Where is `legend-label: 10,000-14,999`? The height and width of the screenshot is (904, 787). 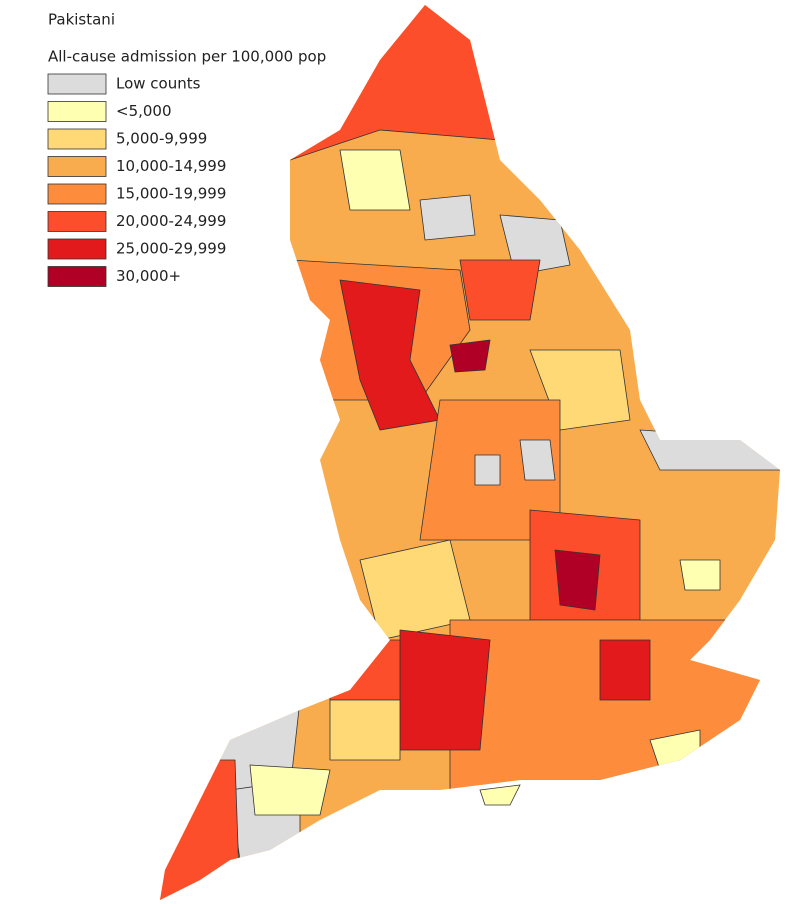
legend-label: 10,000-14,999 is located at coordinates (171, 166).